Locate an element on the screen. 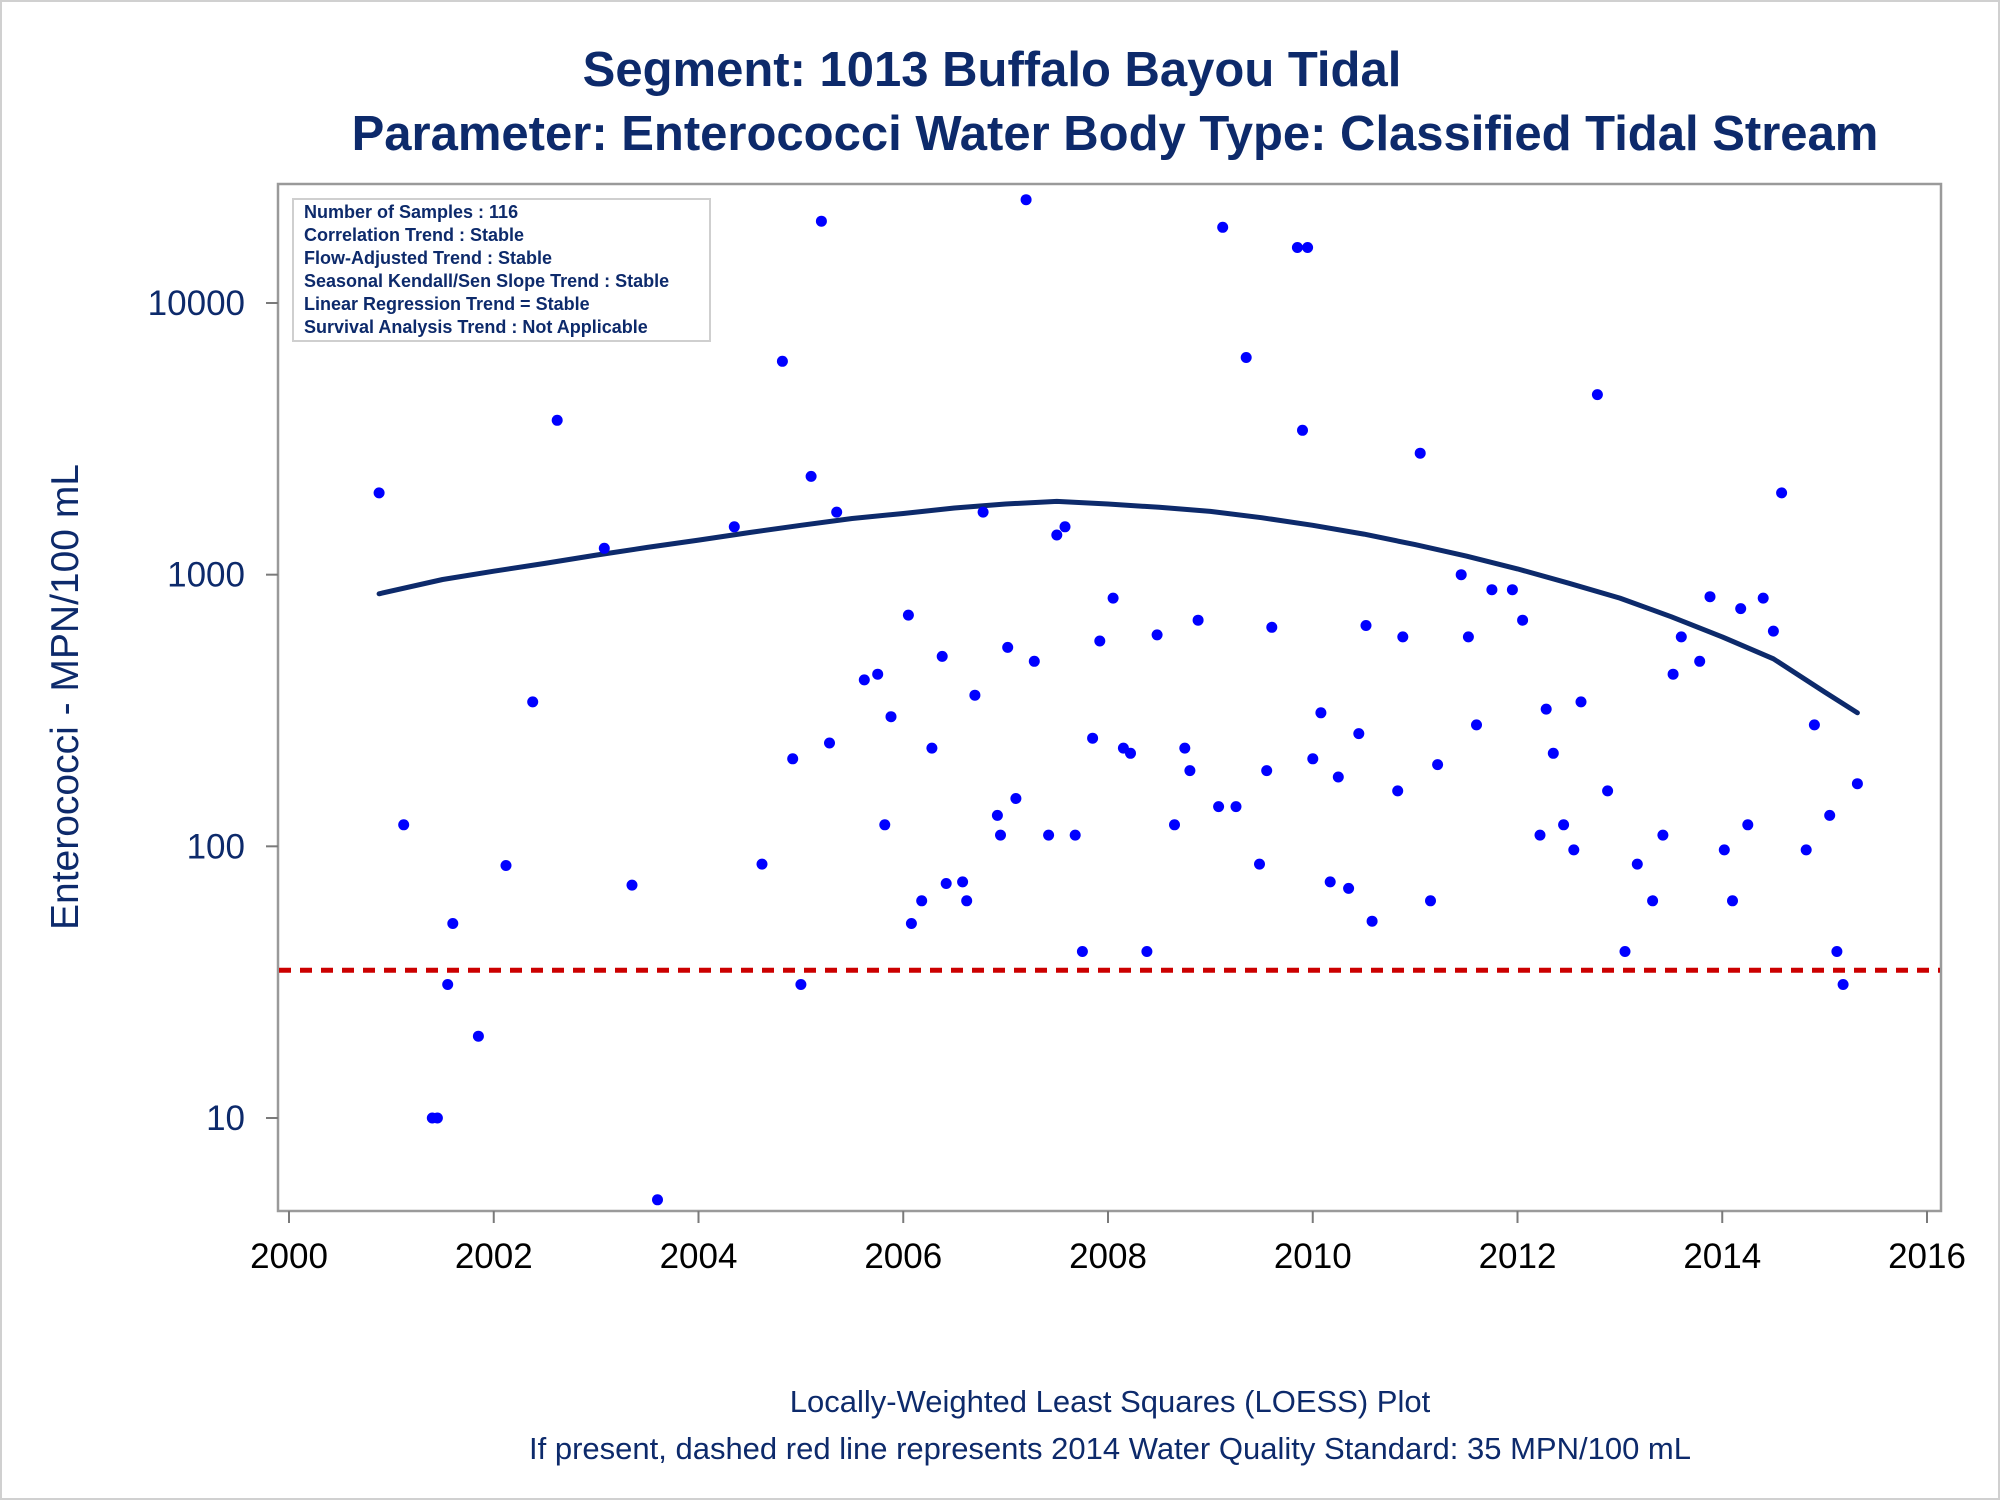 The width and height of the screenshot is (2000, 1502). y-axis-label: Enterococci - MPN/100 mL is located at coordinates (65, 697).